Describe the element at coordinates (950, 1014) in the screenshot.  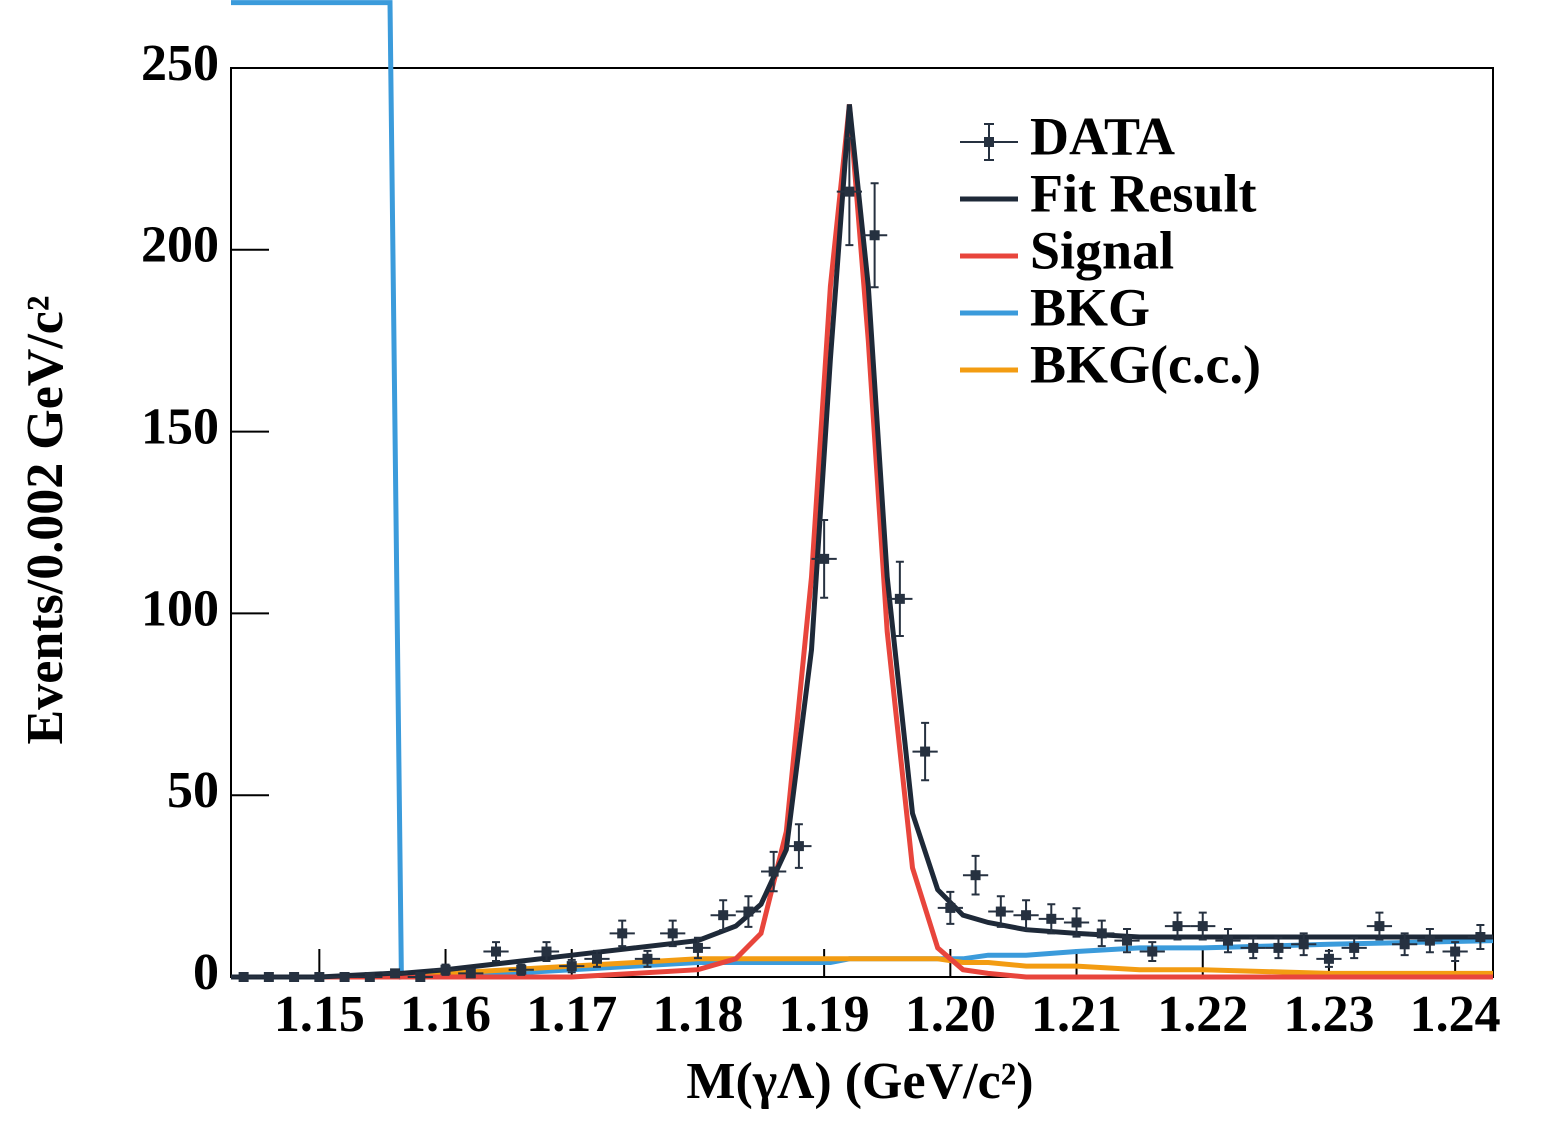
I see `x-tick-label: 1.20` at that location.